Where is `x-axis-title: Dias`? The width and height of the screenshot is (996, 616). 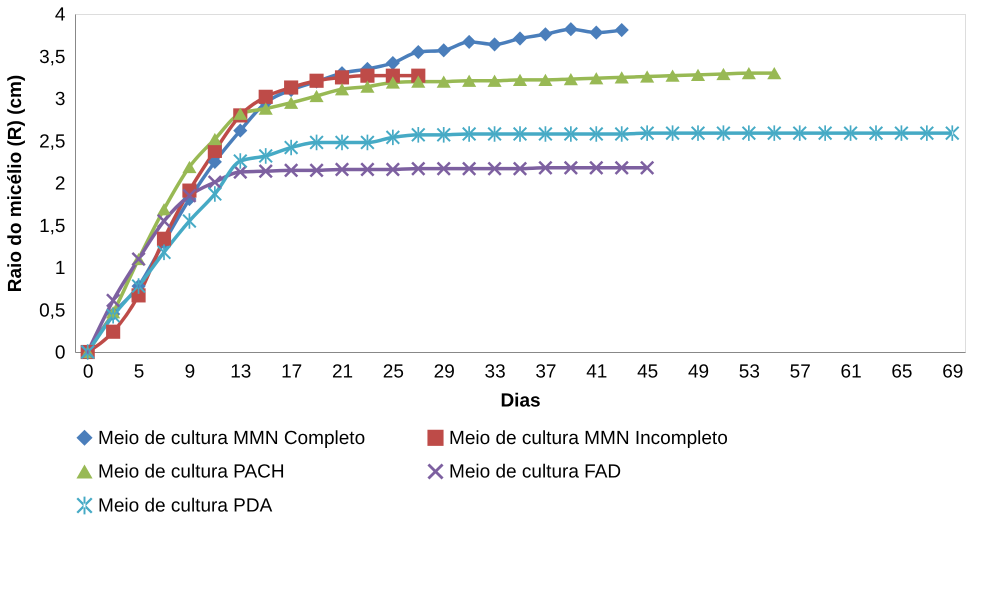
x-axis-title: Dias is located at coordinates (520, 401).